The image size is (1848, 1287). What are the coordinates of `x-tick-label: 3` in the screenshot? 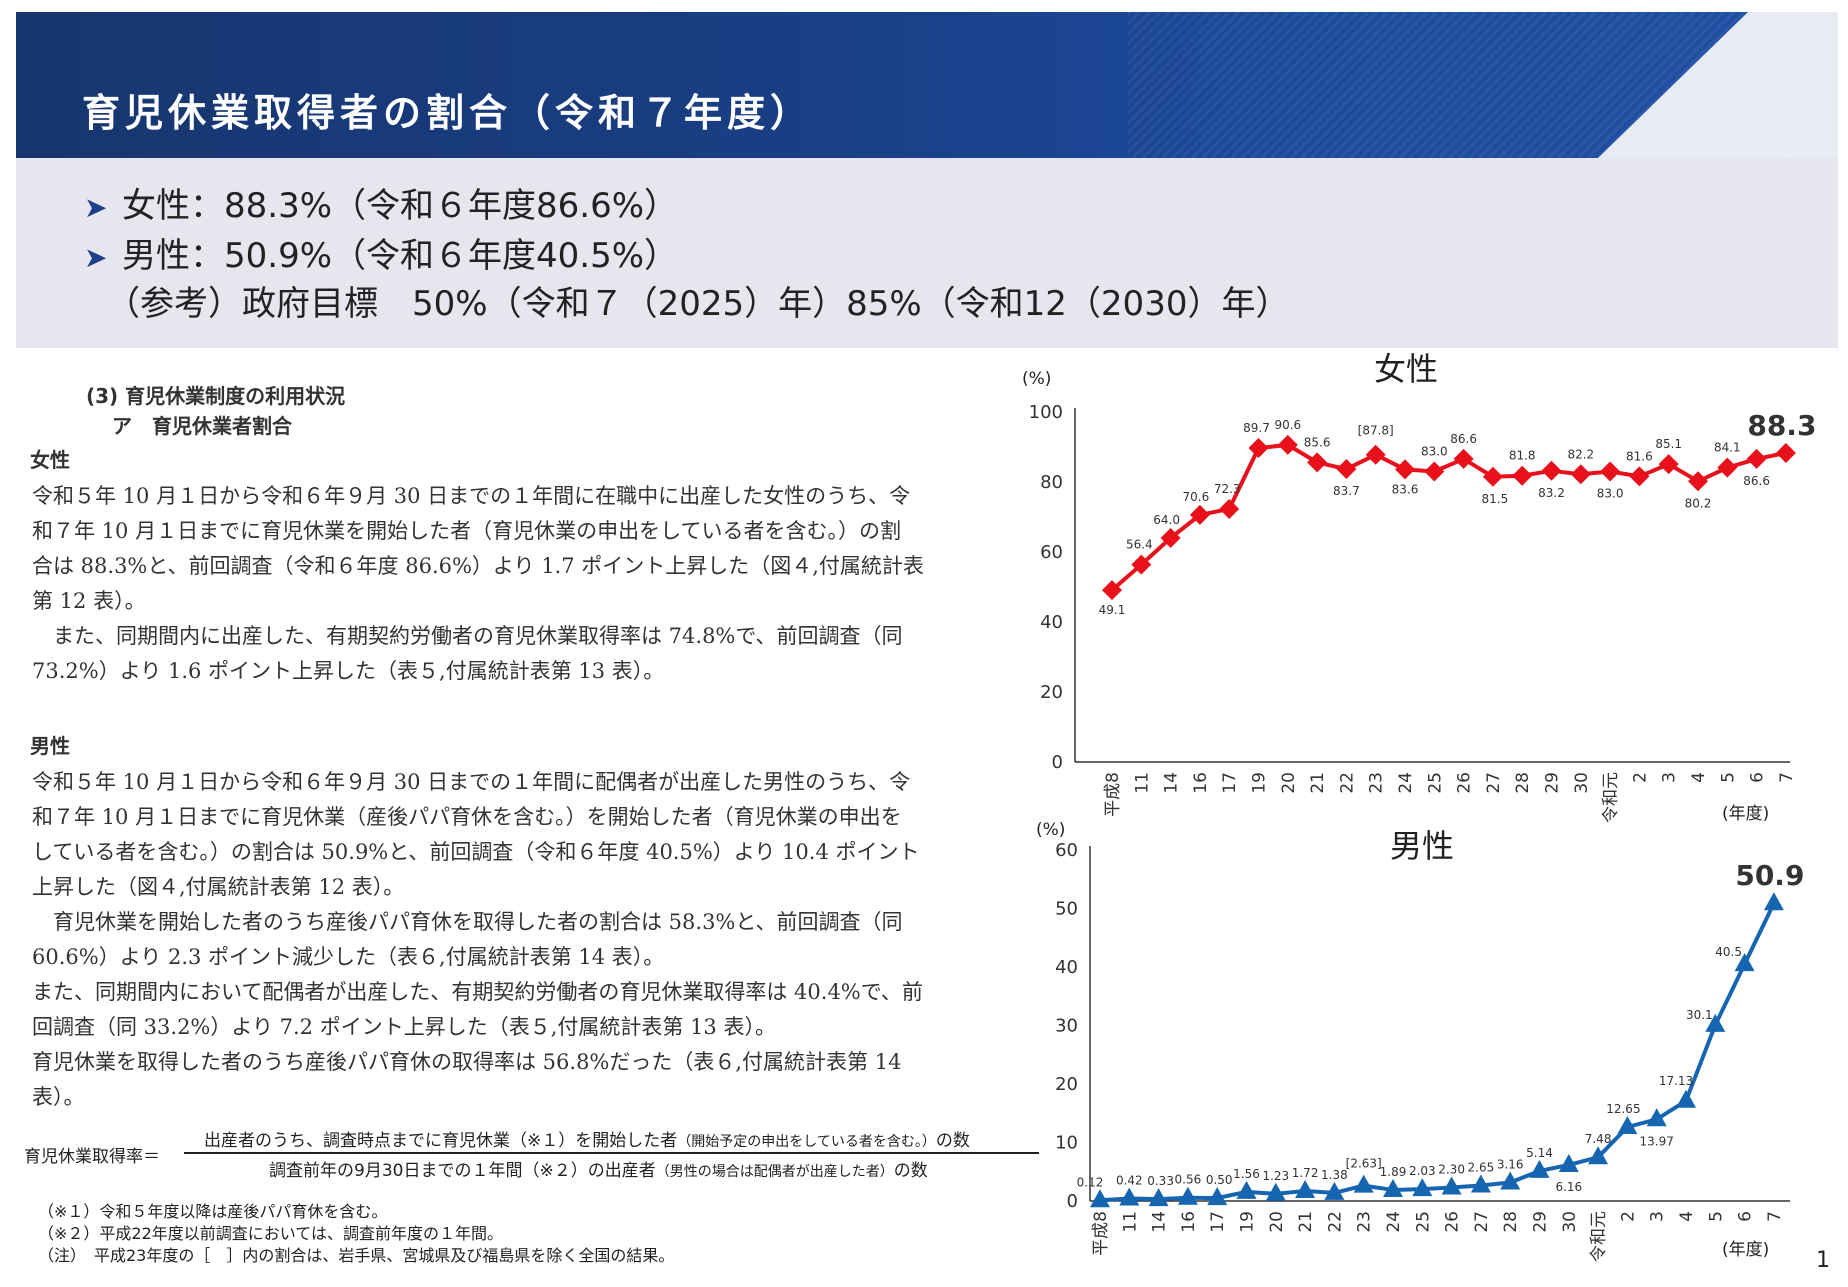 It's located at (1658, 1216).